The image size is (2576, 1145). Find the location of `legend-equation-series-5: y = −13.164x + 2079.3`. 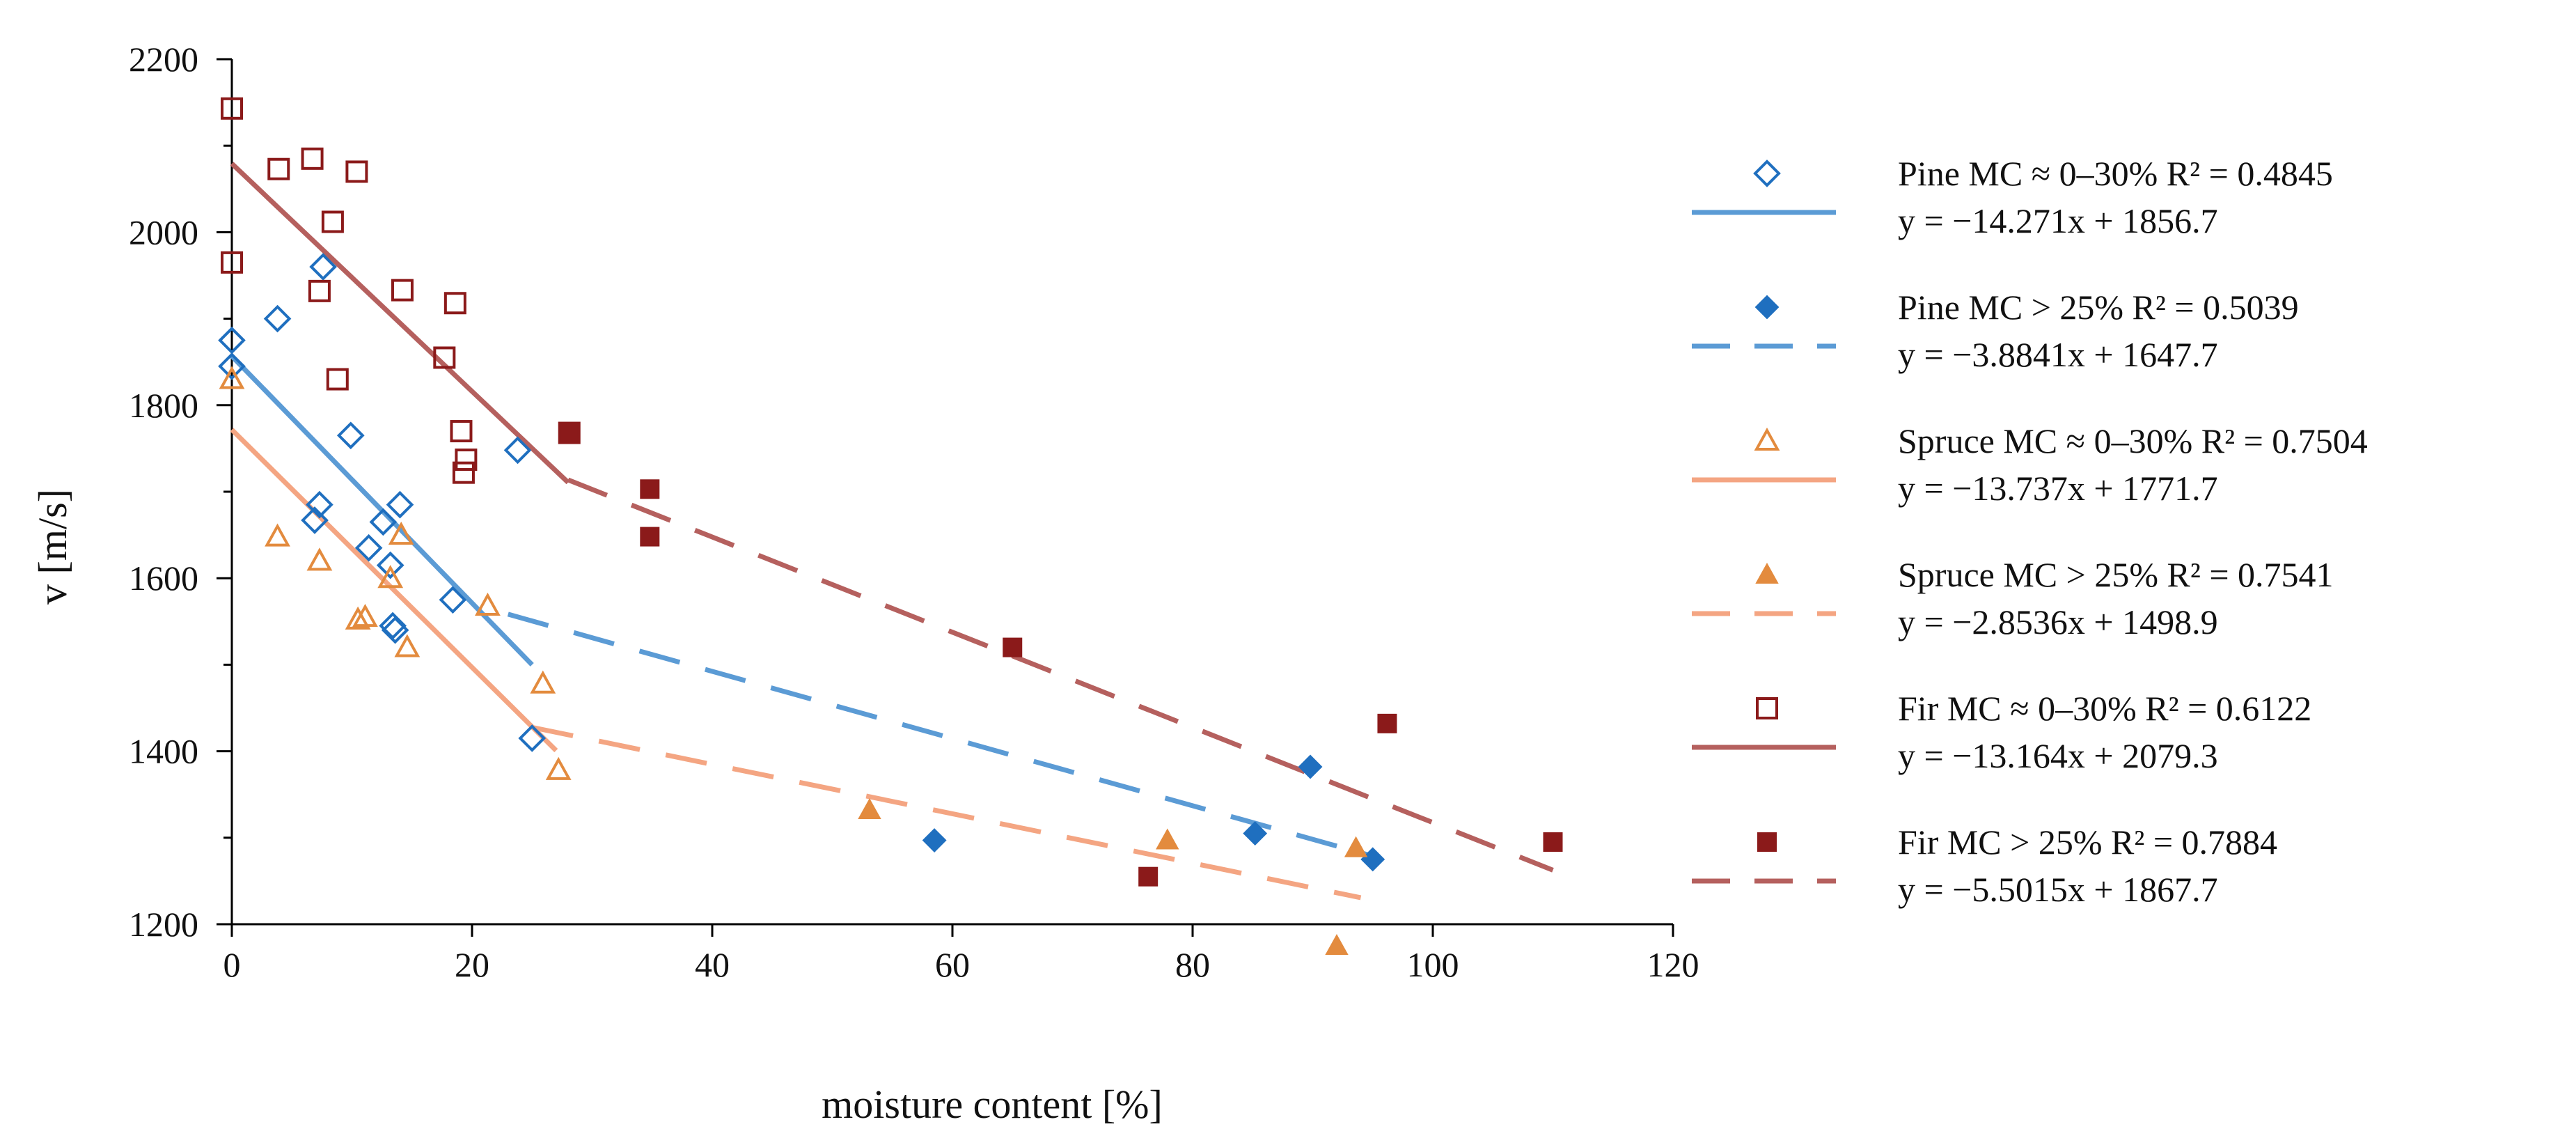

legend-equation-series-5: y = −13.164x + 2079.3 is located at coordinates (2058, 755).